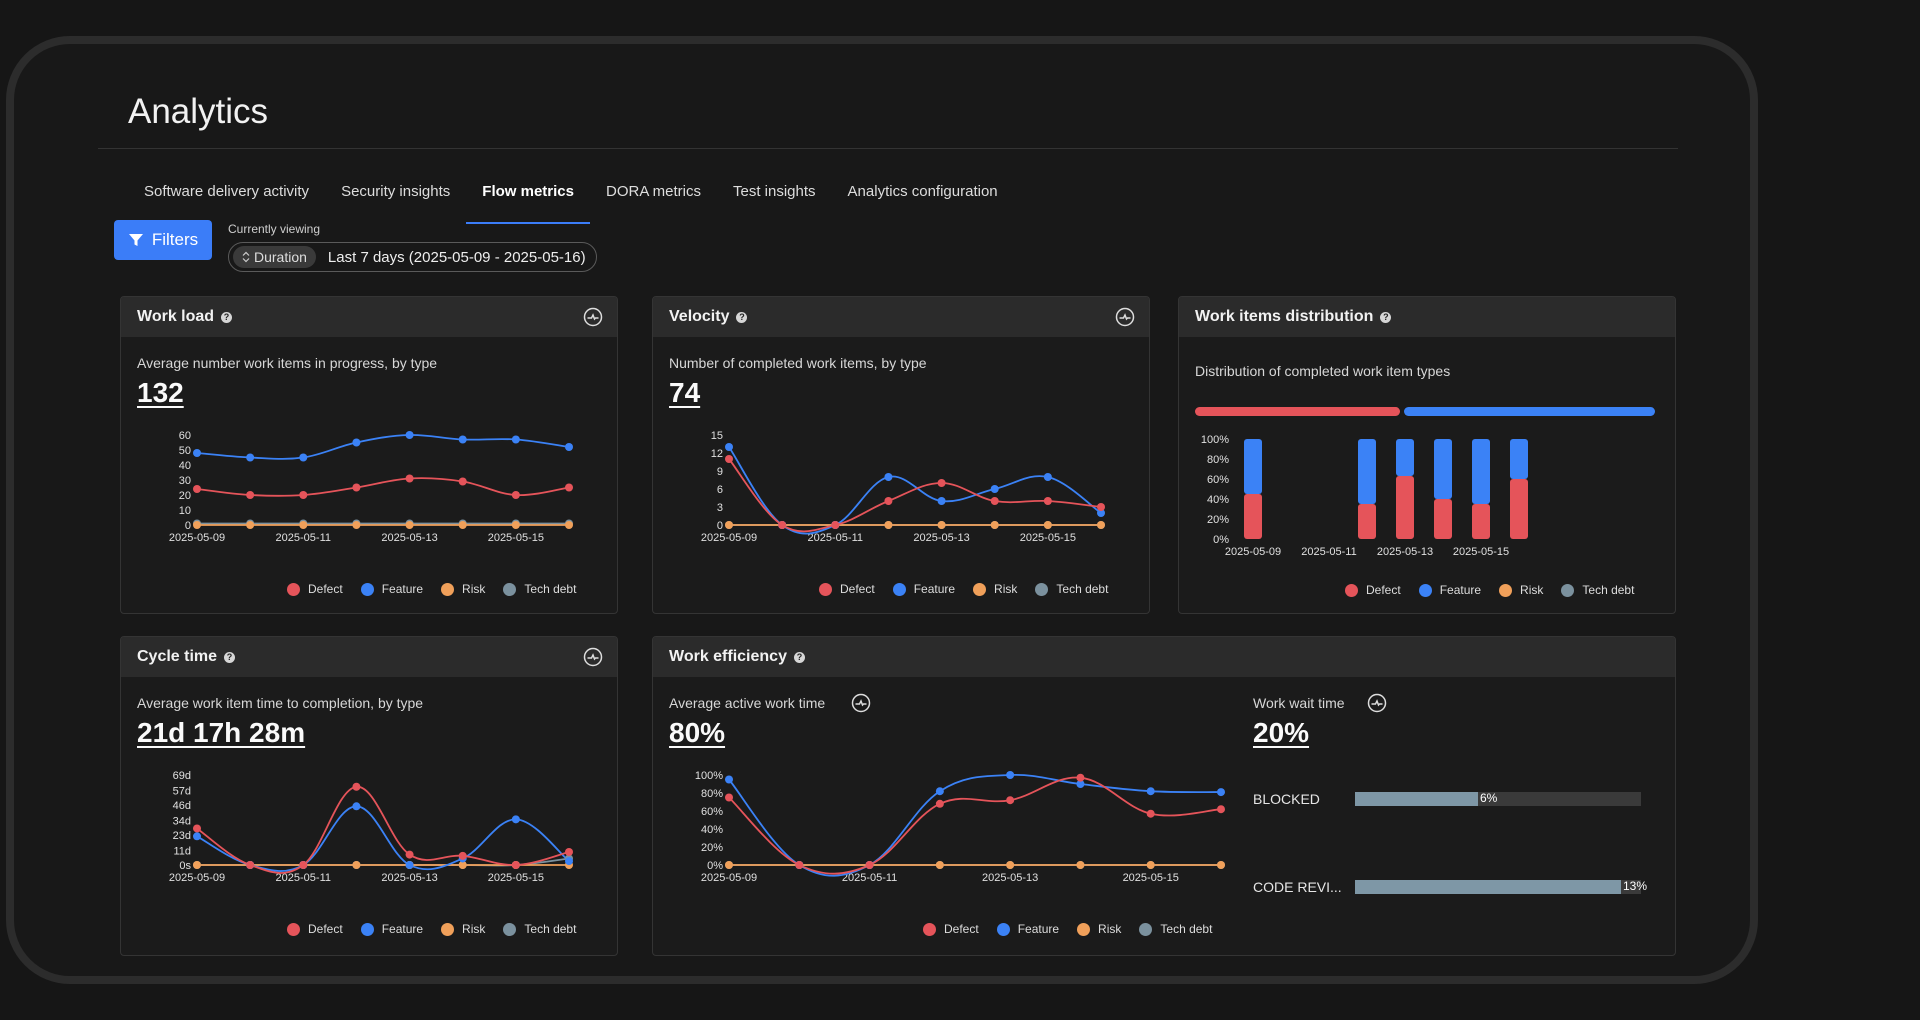 The height and width of the screenshot is (1020, 1920). Describe the element at coordinates (221, 732) in the screenshot. I see `cycle-time-value: 21d 17h 28m` at that location.